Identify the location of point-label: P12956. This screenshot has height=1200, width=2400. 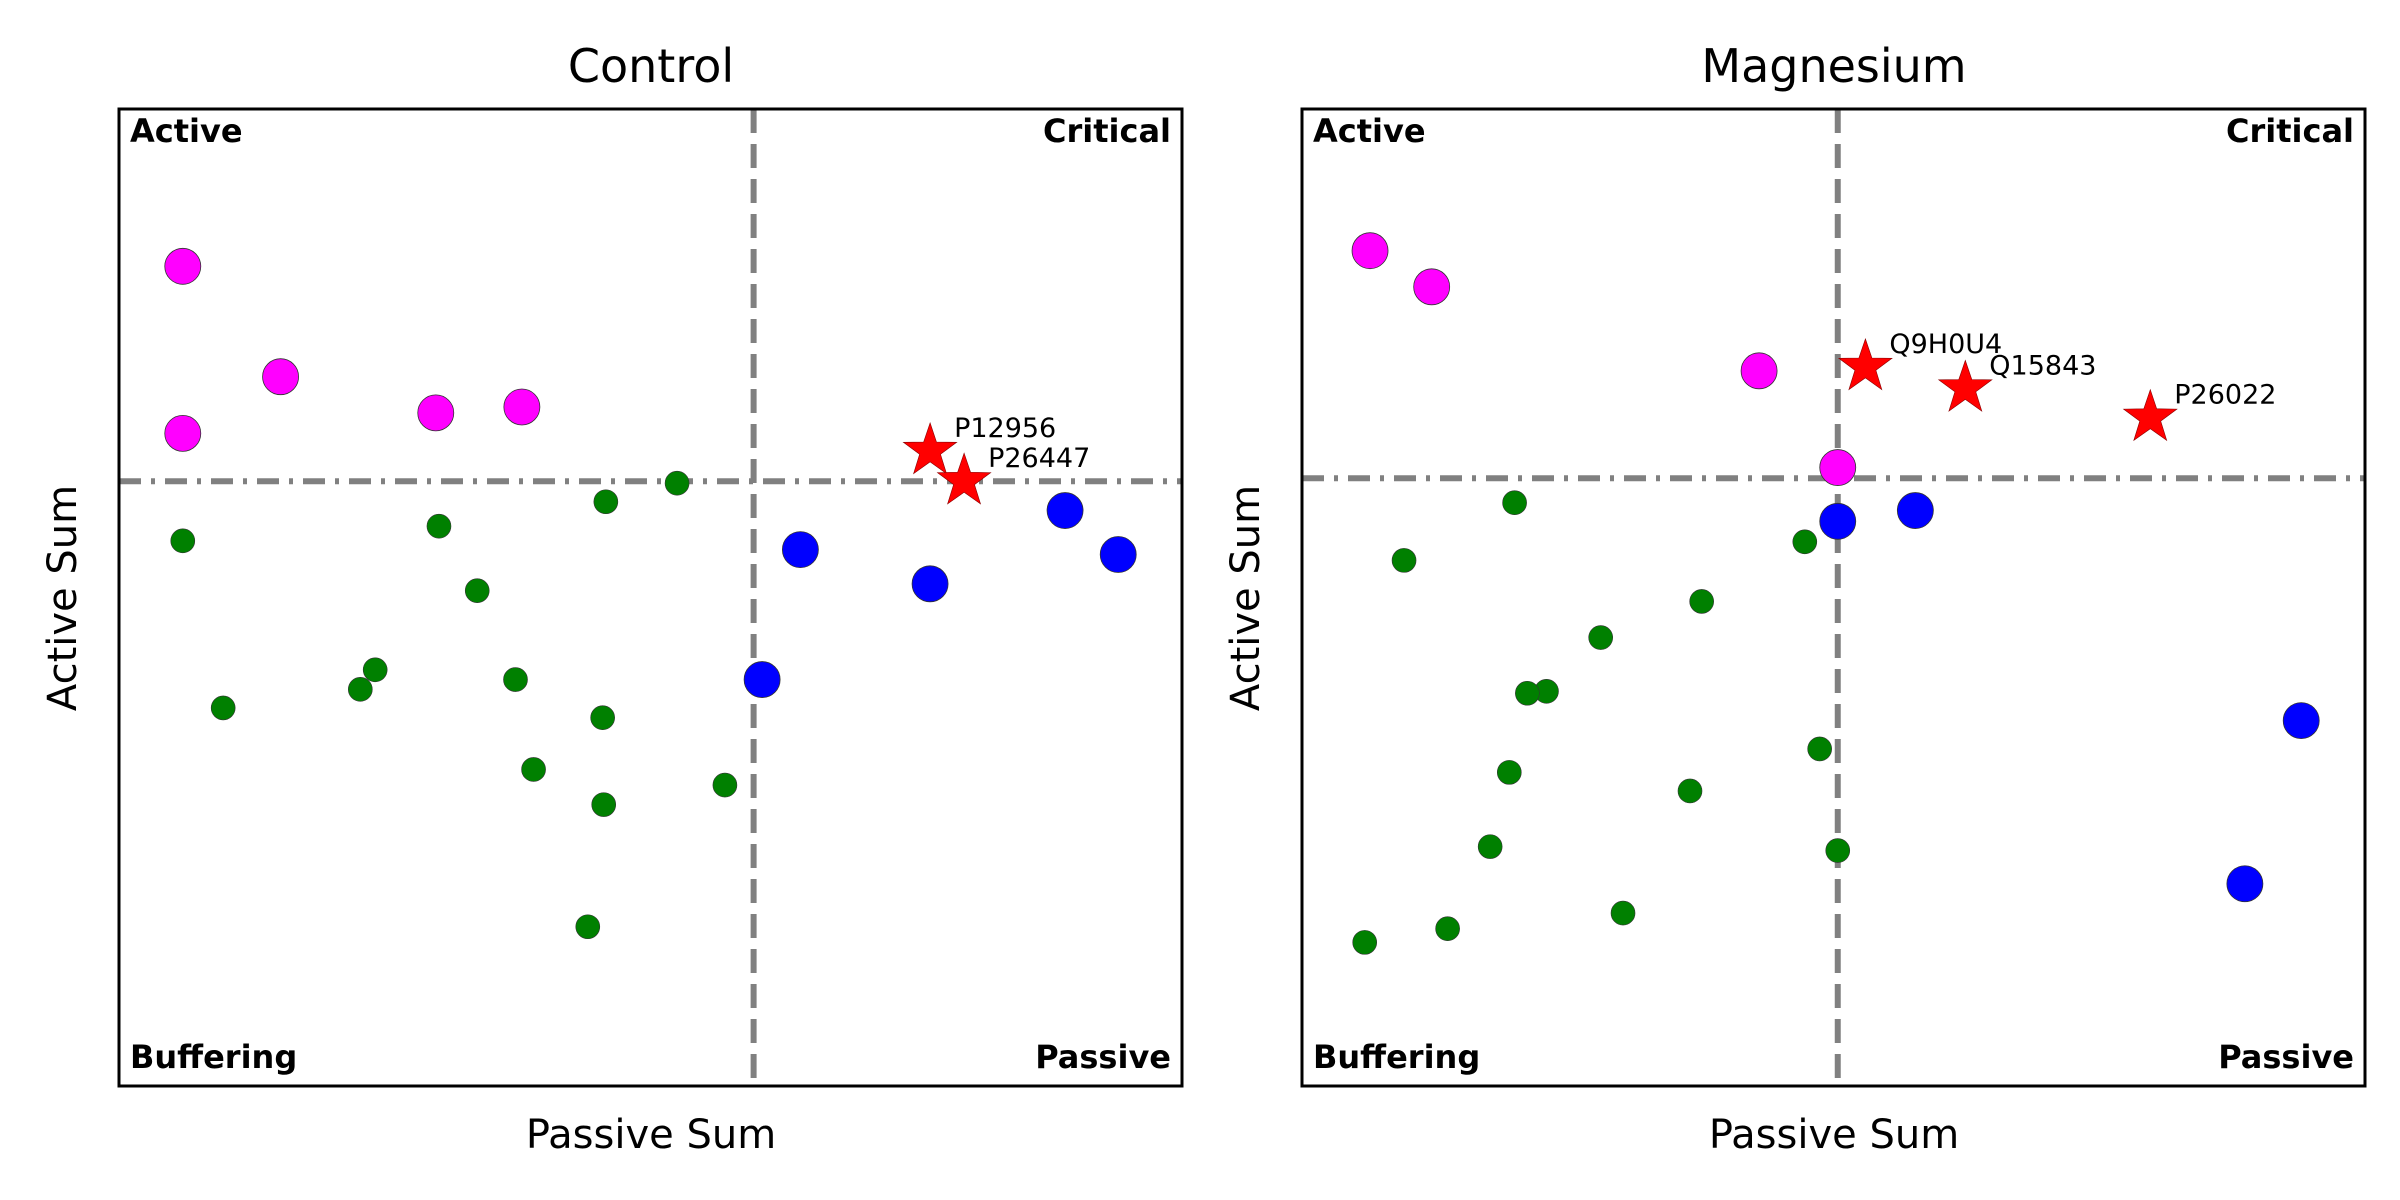
(1005, 428).